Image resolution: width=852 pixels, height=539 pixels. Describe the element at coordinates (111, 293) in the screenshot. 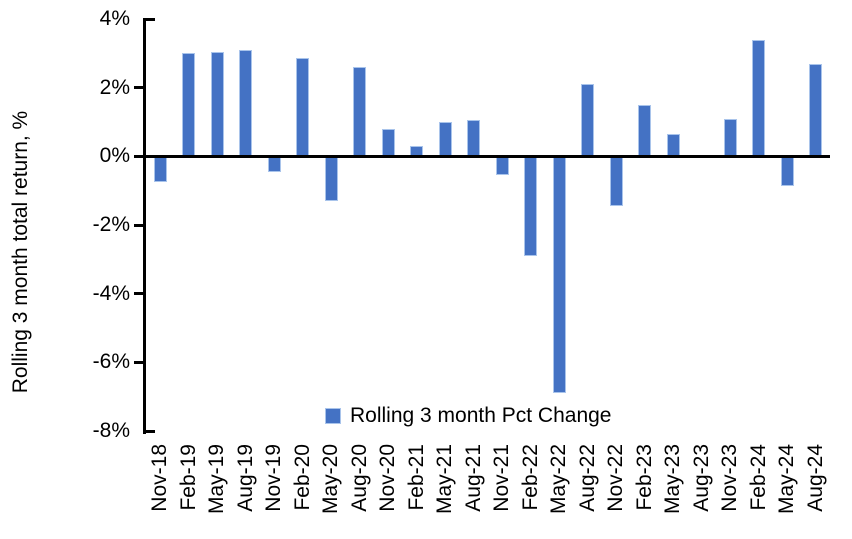

I see `y-tick-label: -4%` at that location.